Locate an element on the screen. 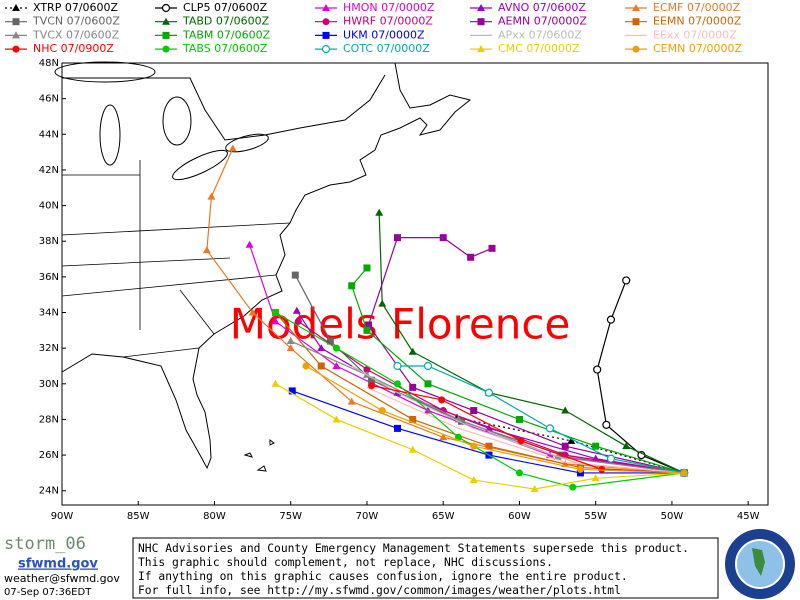 The height and width of the screenshot is (600, 800). y-tick-label: 36N is located at coordinates (49, 277).